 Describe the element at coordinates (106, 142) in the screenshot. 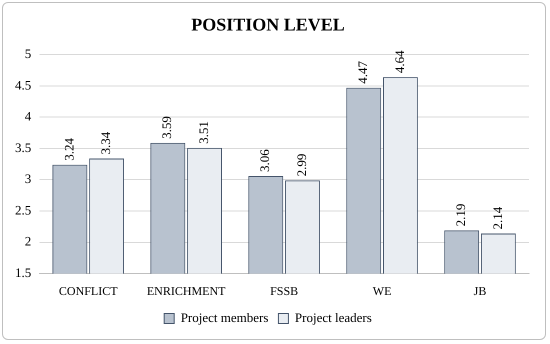

I see `data-label: 3.34` at that location.